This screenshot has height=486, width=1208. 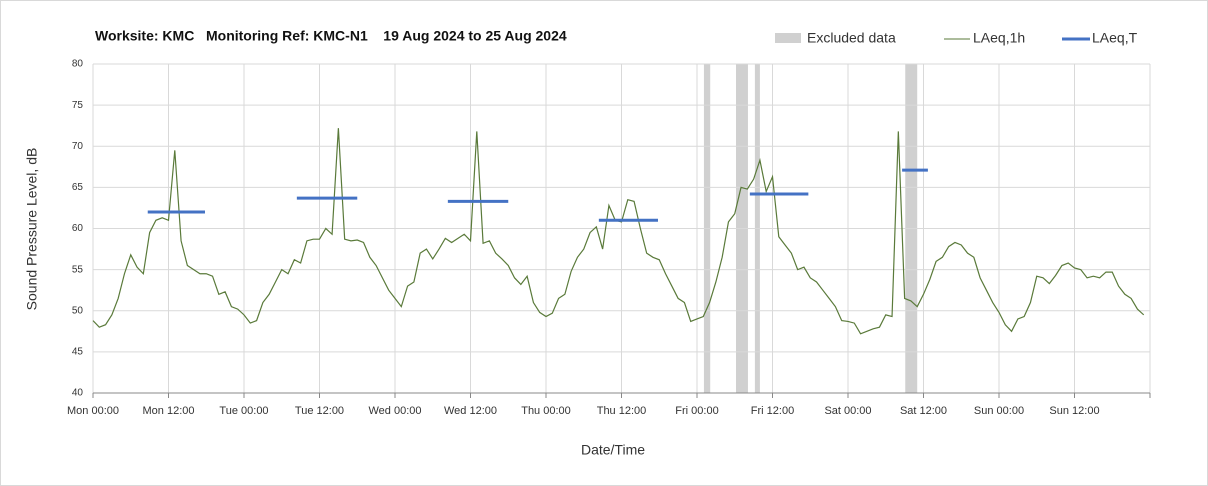 What do you see at coordinates (32, 229) in the screenshot?
I see `y-axis-label: Sound Pressure Level, dB` at bounding box center [32, 229].